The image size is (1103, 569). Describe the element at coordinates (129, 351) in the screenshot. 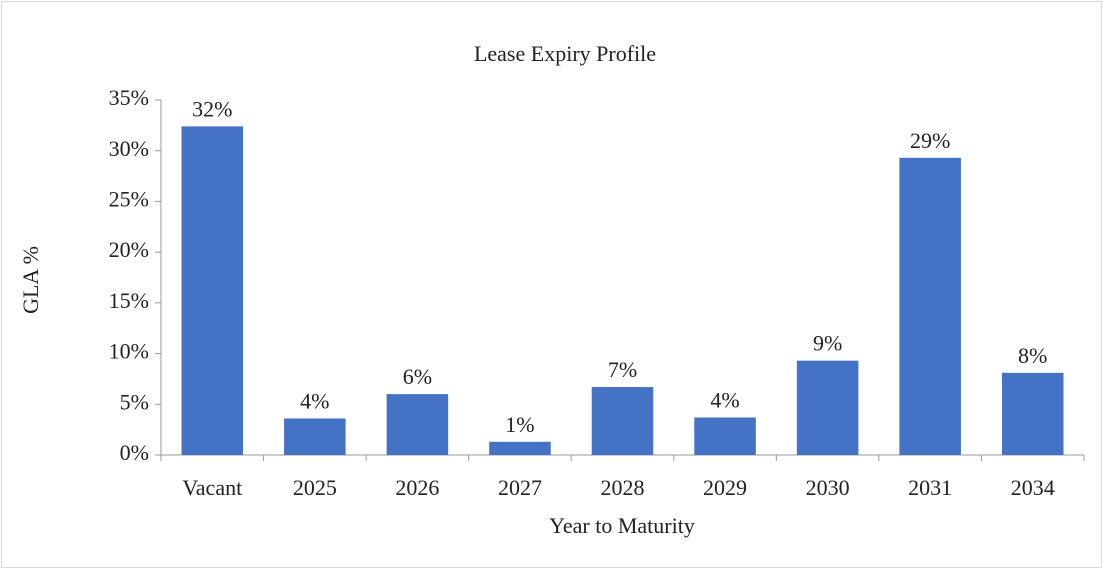

I see `y-tick-label: 10%` at that location.